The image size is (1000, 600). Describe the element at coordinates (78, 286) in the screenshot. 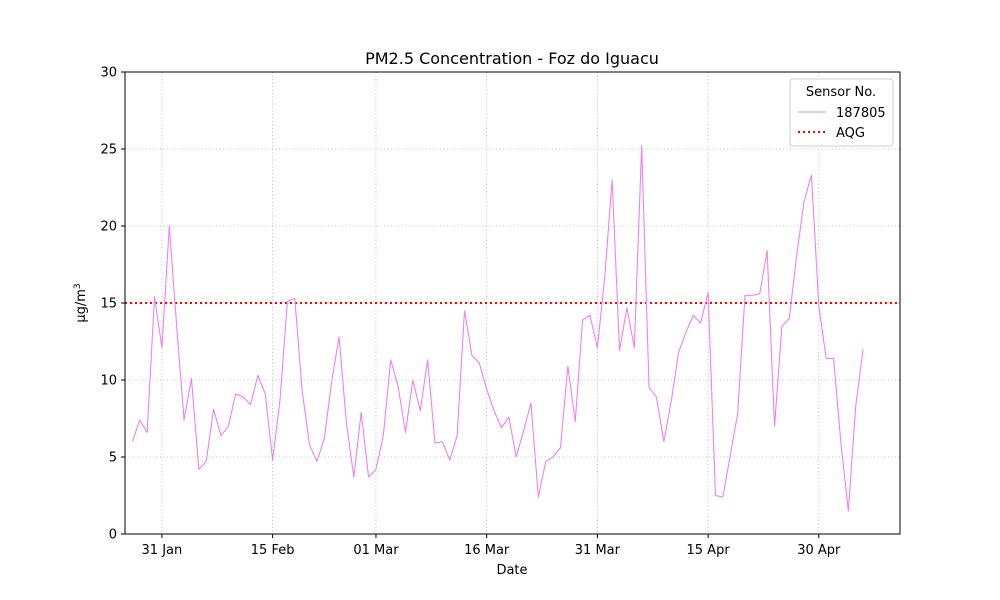

I see `y-axis-title-superscript: 3` at that location.